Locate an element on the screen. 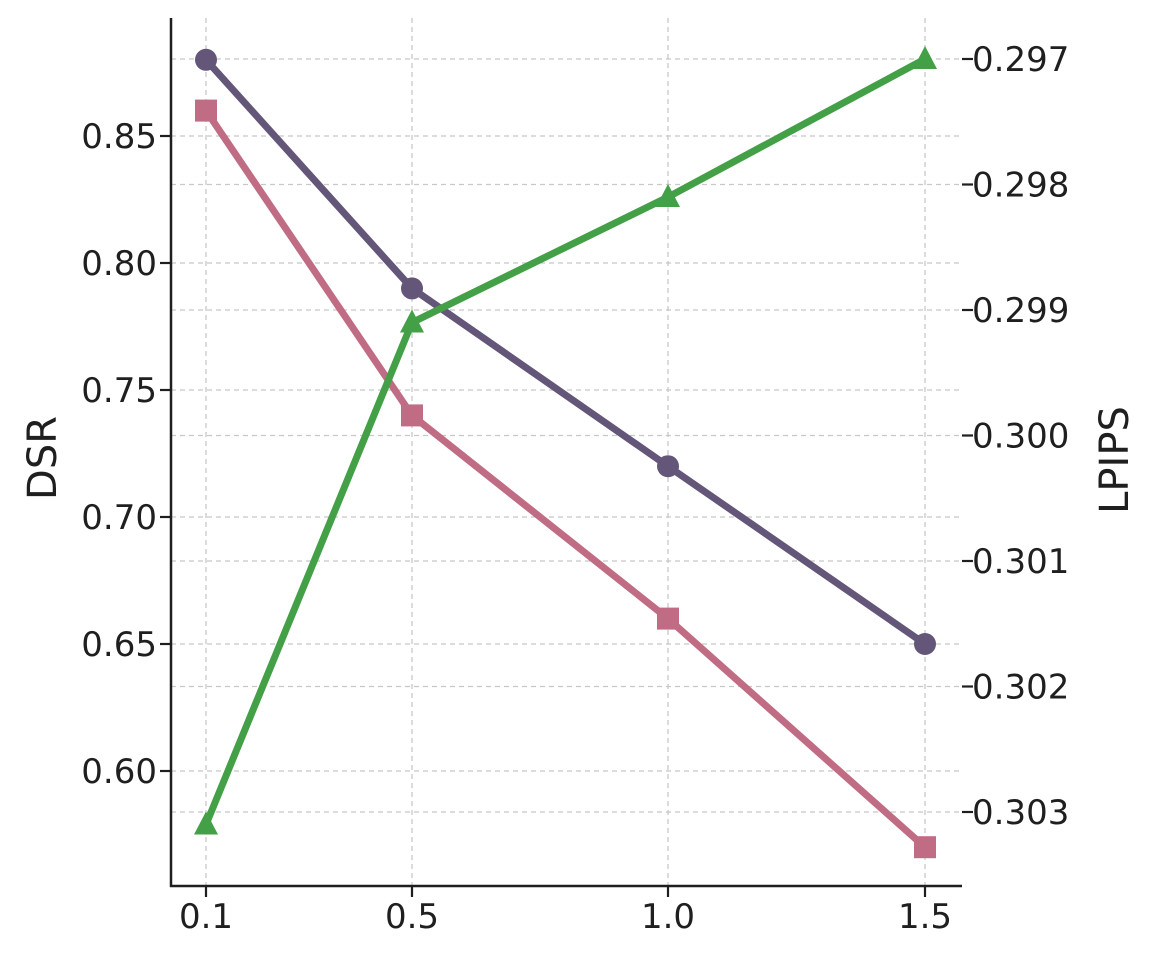 This screenshot has height=955, width=1155. x-tick-label: 0.1 is located at coordinates (206, 917).